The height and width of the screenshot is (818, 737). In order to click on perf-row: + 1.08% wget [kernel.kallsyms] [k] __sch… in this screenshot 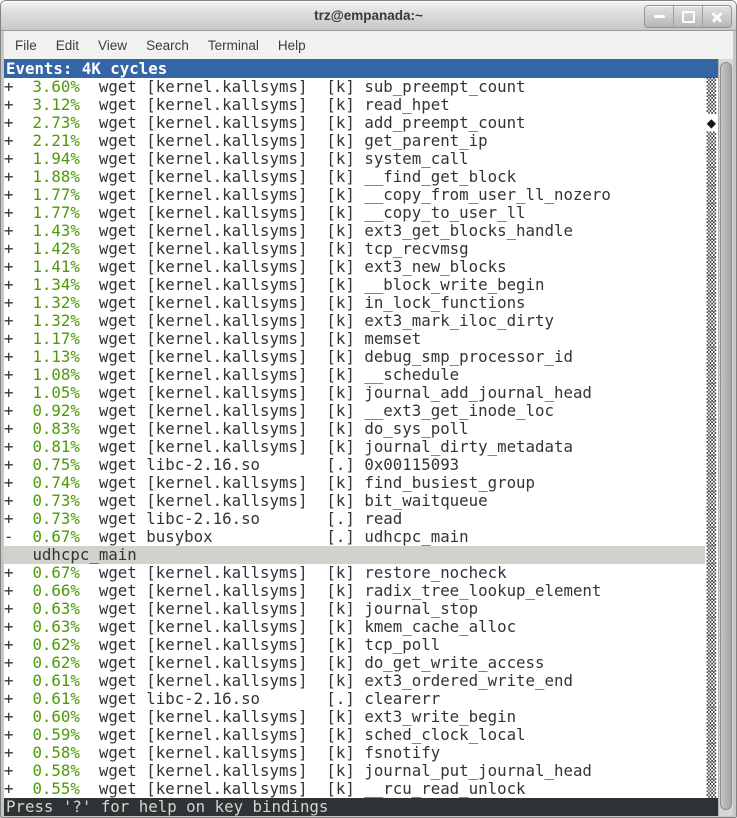, I will do `click(360, 374)`.